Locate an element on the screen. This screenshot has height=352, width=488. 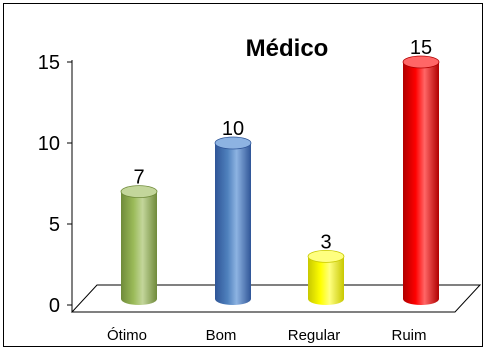
data-label: 7 is located at coordinates (138, 178).